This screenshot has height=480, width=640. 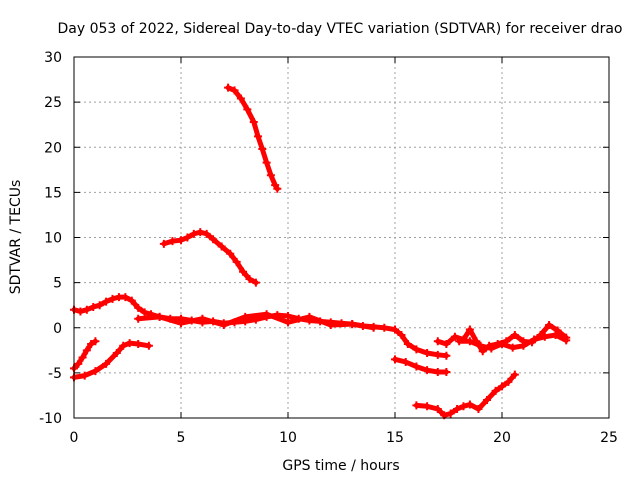 What do you see at coordinates (50, 419) in the screenshot?
I see `y-tick-label: -10` at bounding box center [50, 419].